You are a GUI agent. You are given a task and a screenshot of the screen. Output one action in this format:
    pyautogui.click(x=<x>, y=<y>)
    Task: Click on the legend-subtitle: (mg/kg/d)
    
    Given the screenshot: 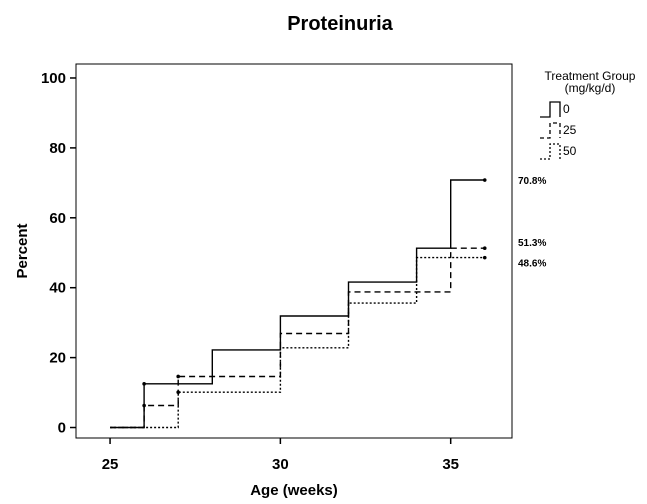 What is the action you would take?
    pyautogui.click(x=590, y=88)
    